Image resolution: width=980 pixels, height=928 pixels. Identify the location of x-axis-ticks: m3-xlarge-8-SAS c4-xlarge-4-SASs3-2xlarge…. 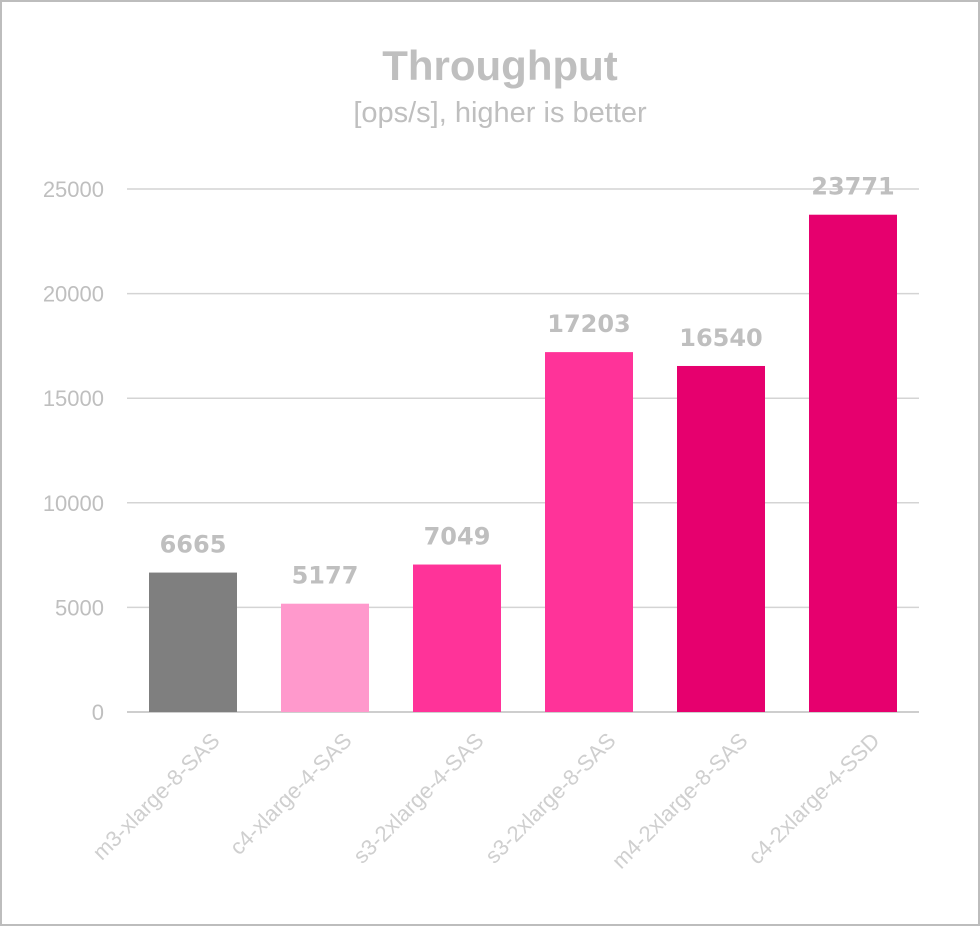
(486, 801).